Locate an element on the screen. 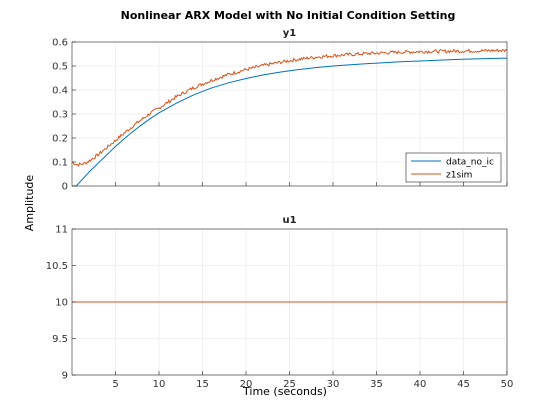 The width and height of the screenshot is (560, 420). x-tick-label: 5 is located at coordinates (115, 384).